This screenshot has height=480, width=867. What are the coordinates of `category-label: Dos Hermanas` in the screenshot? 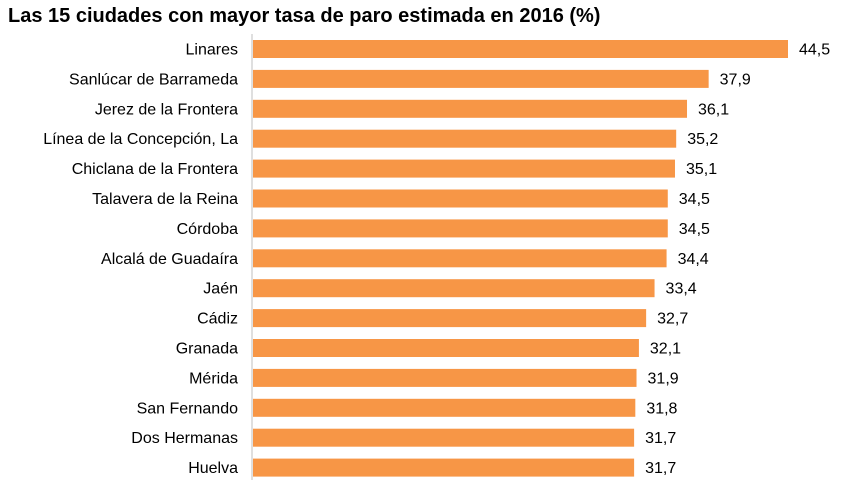 It's located at (184, 438).